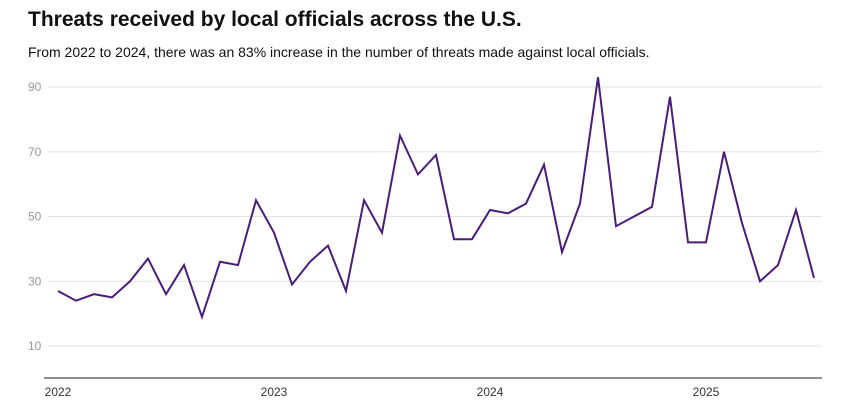 The image size is (844, 418). I want to click on y-tick-label: 30, so click(35, 281).